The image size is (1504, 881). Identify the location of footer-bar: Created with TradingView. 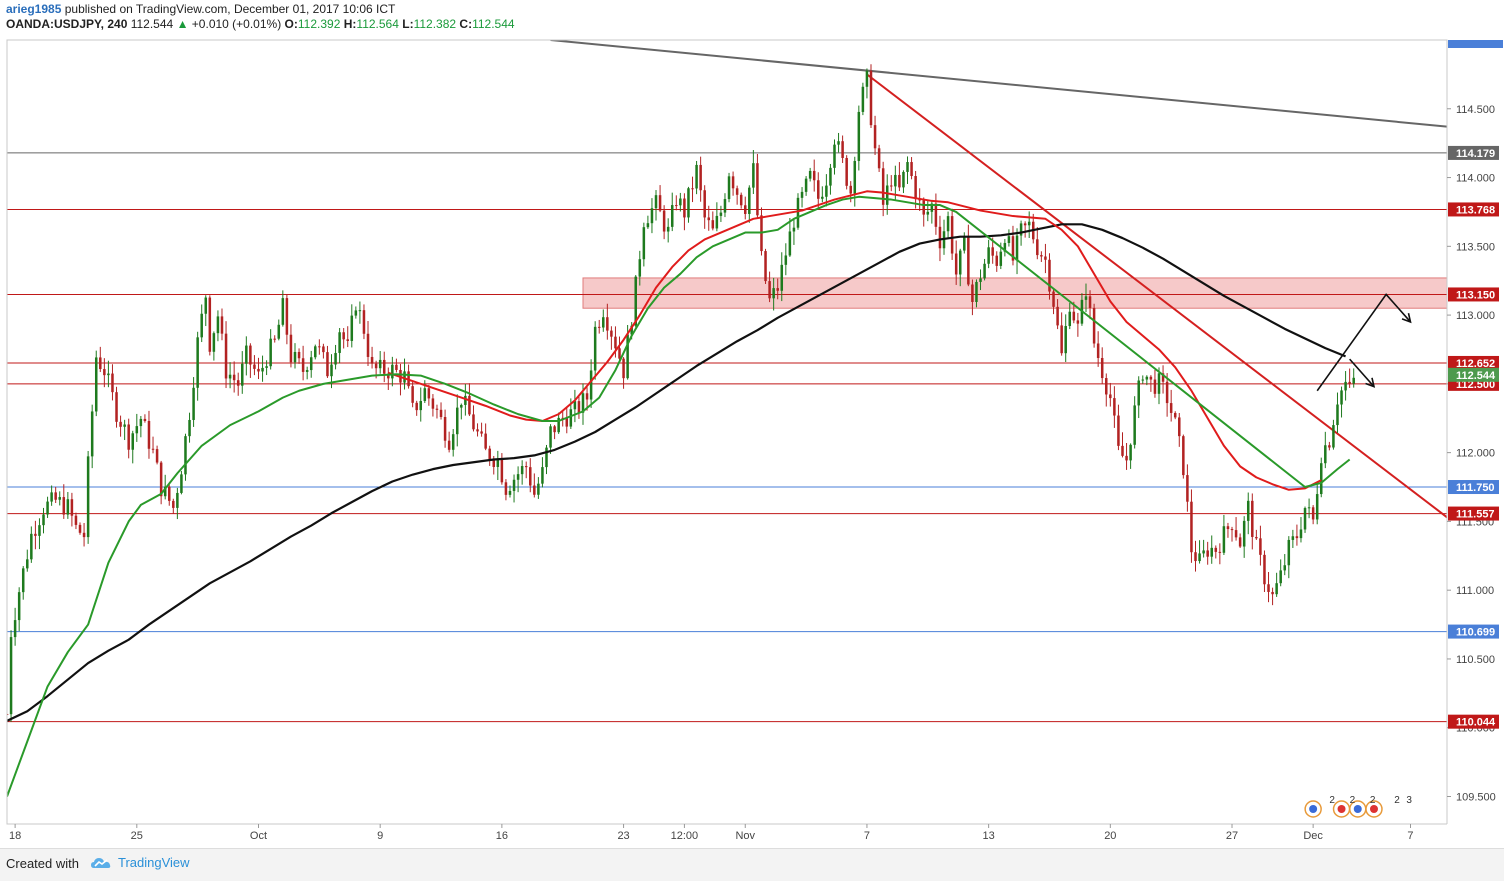
(752, 864).